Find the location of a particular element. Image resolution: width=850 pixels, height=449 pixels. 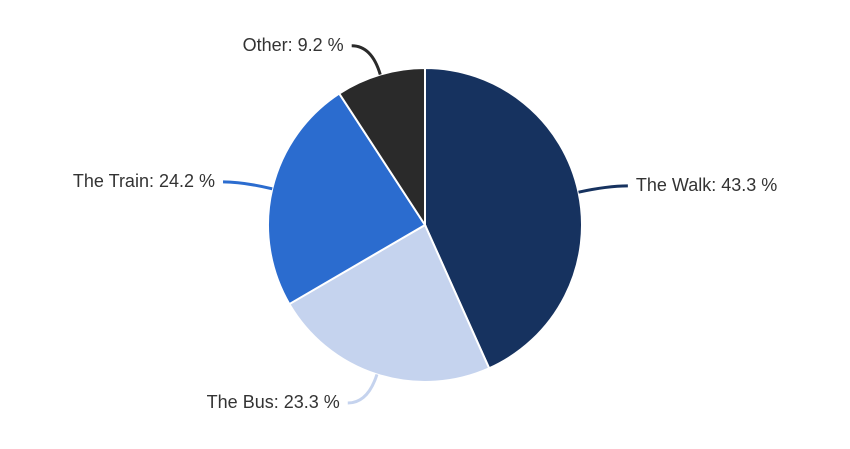

slice-label: The Train: 24.2 % is located at coordinates (144, 181).